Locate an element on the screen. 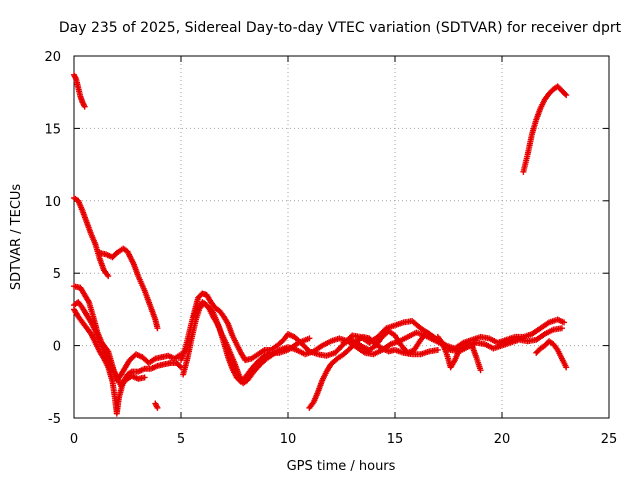 The width and height of the screenshot is (640, 480). y-tick-label: 5 is located at coordinates (57, 274).